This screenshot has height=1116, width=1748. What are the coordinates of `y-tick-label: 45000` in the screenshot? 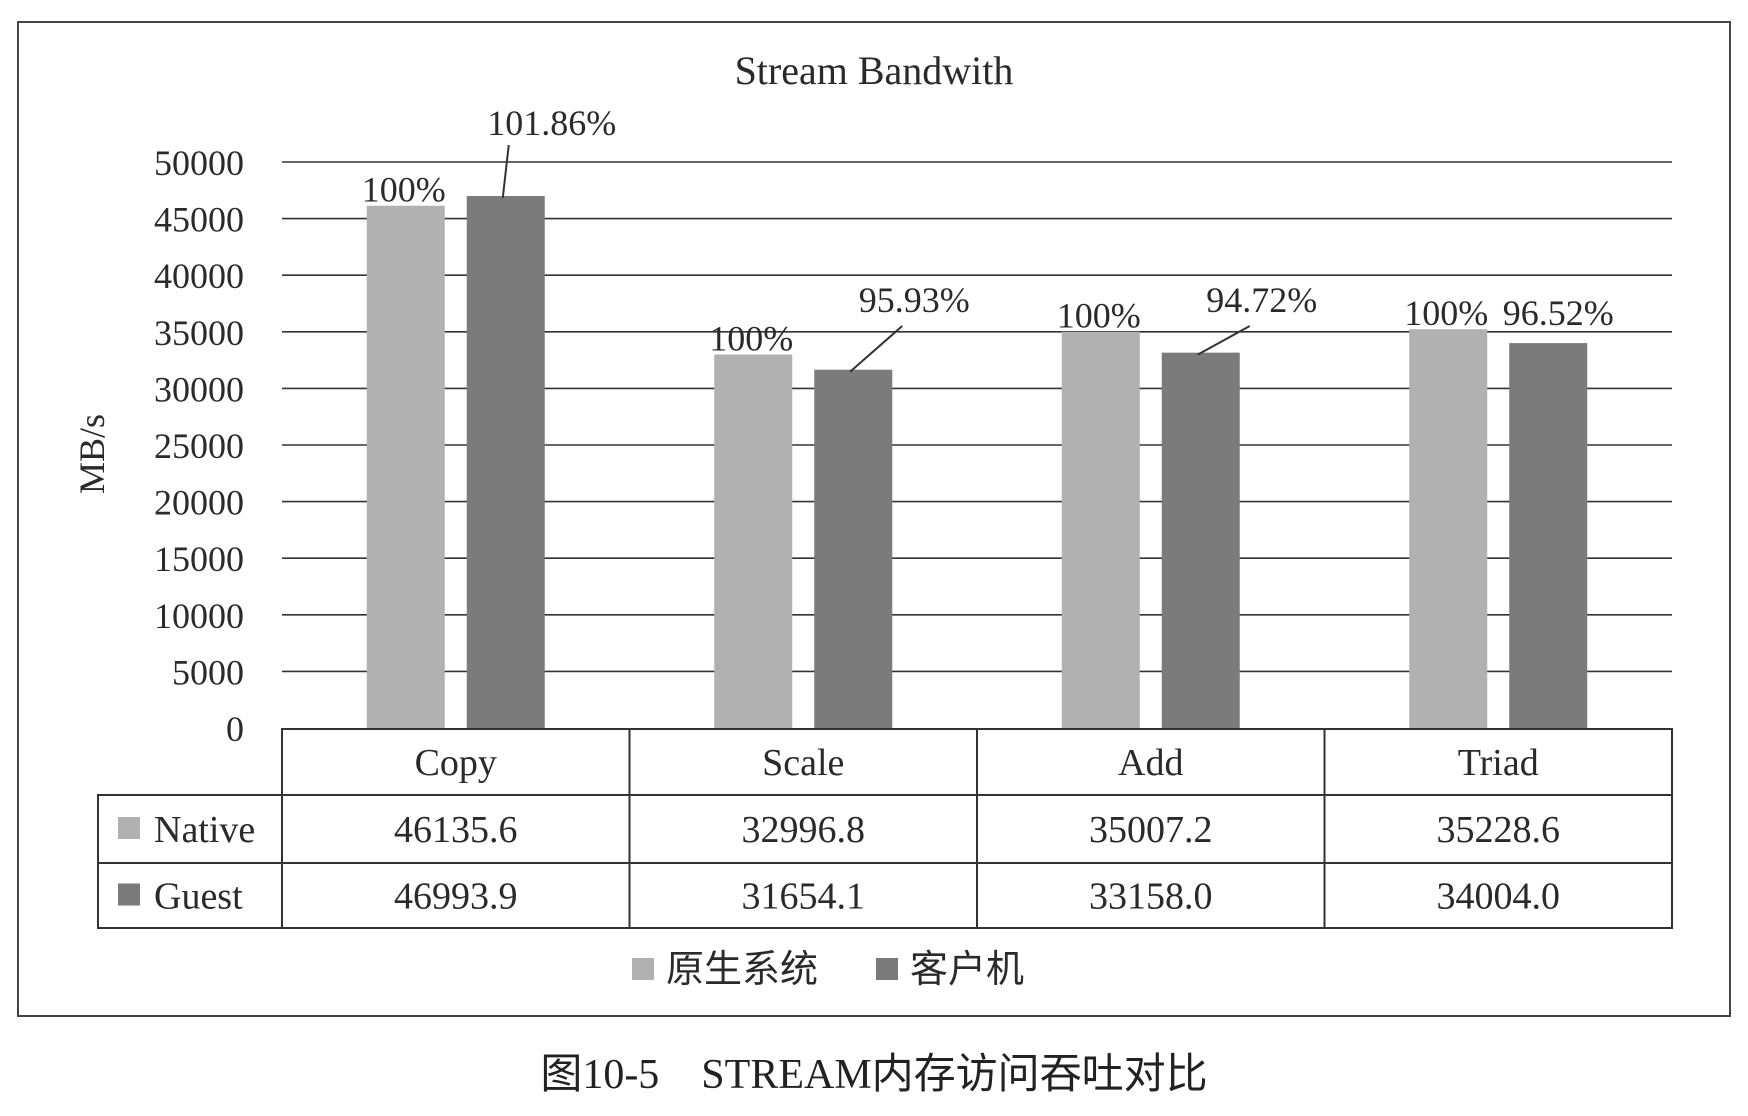 It's located at (199, 220).